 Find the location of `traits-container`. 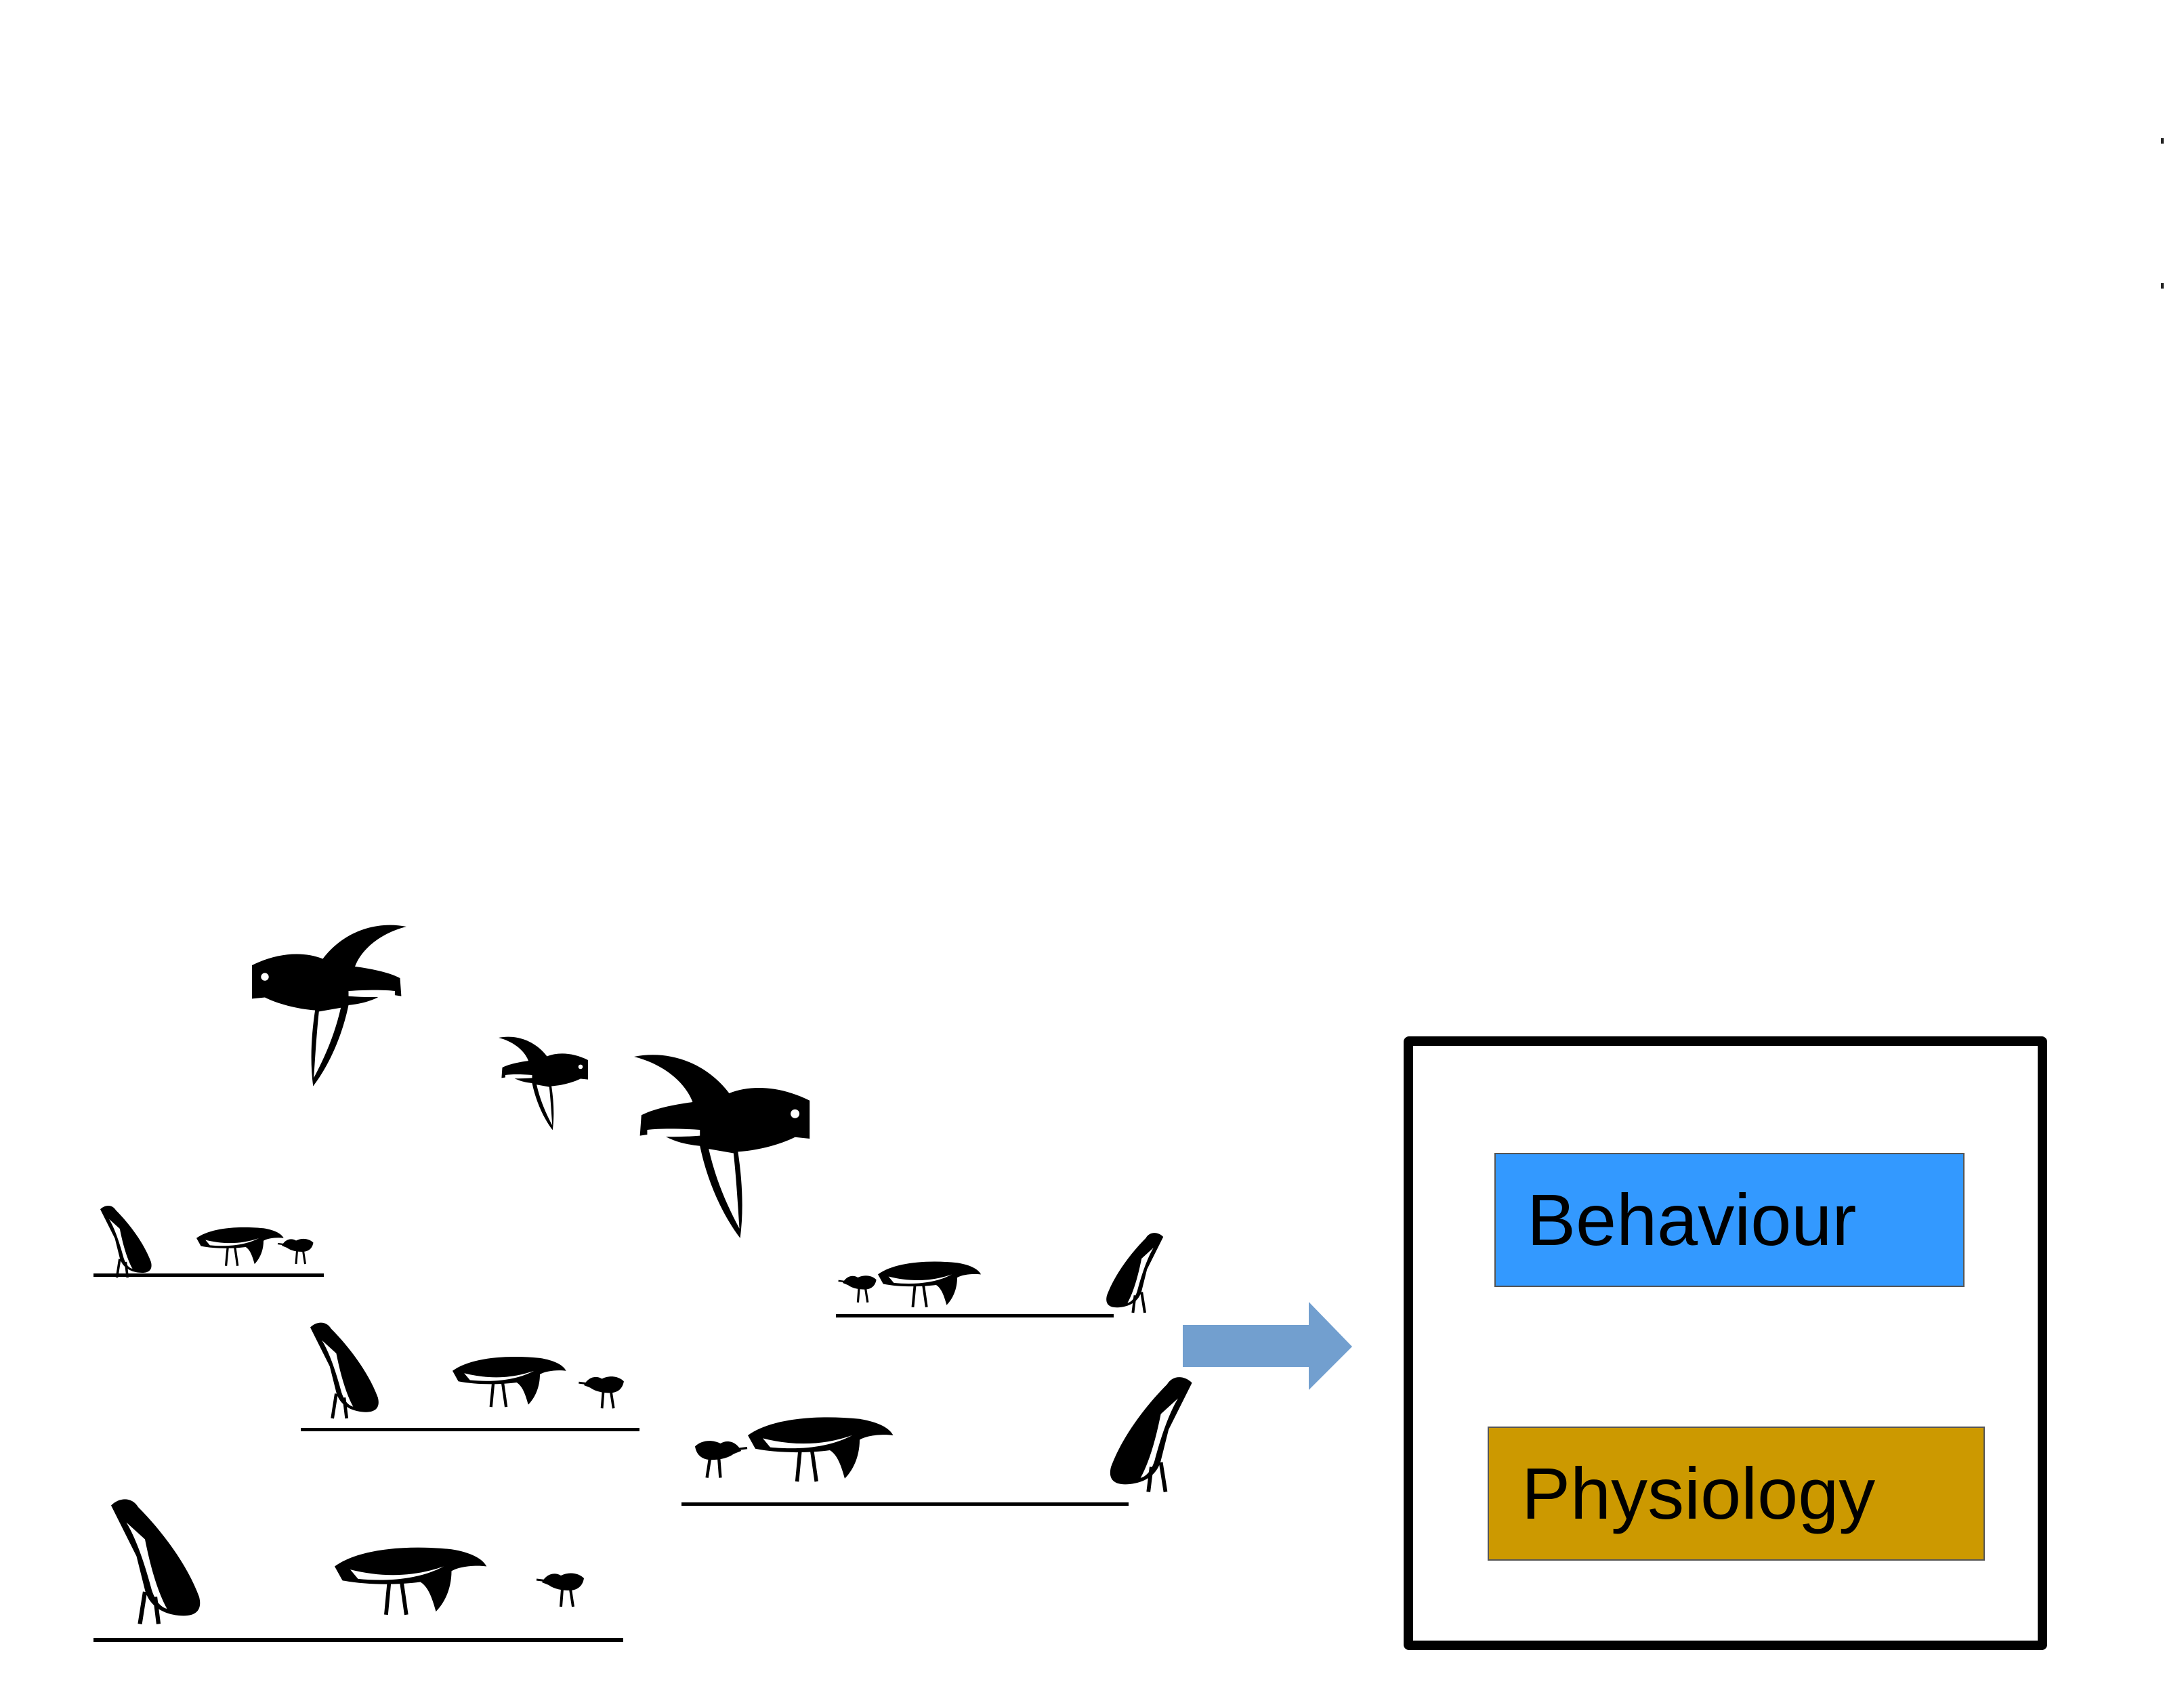

traits-container is located at coordinates (1725, 1343).